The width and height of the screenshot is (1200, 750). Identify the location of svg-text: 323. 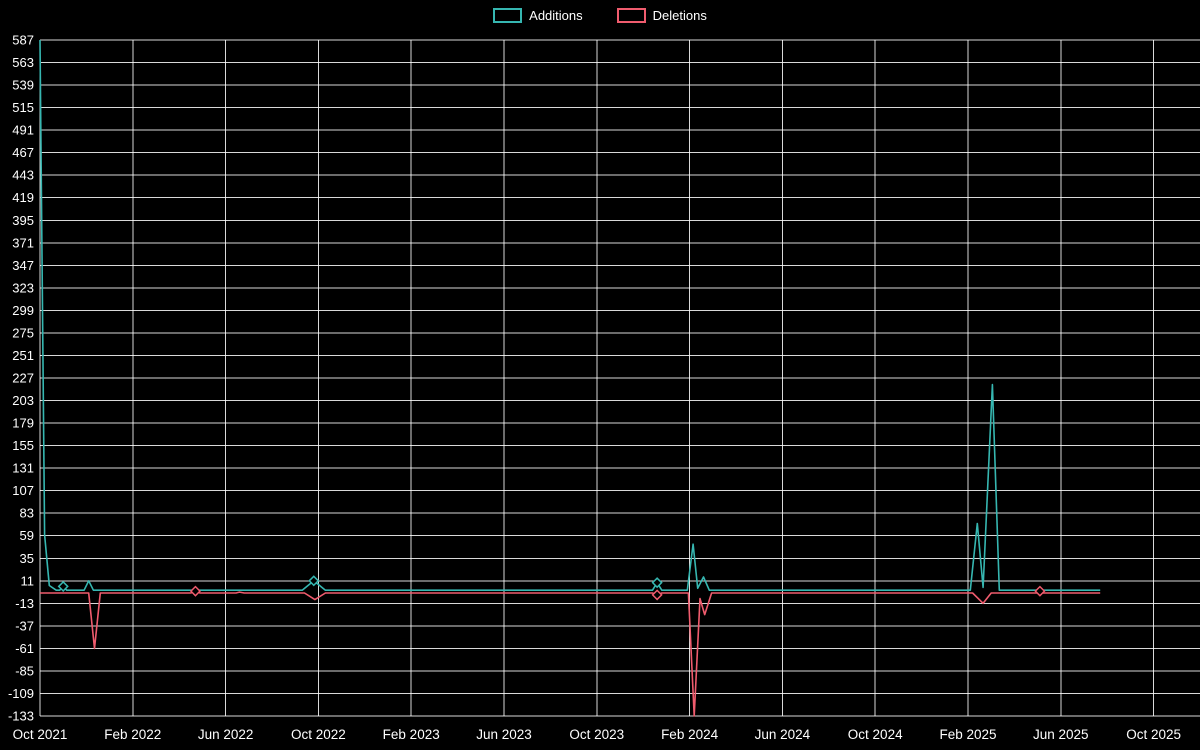
(23, 287).